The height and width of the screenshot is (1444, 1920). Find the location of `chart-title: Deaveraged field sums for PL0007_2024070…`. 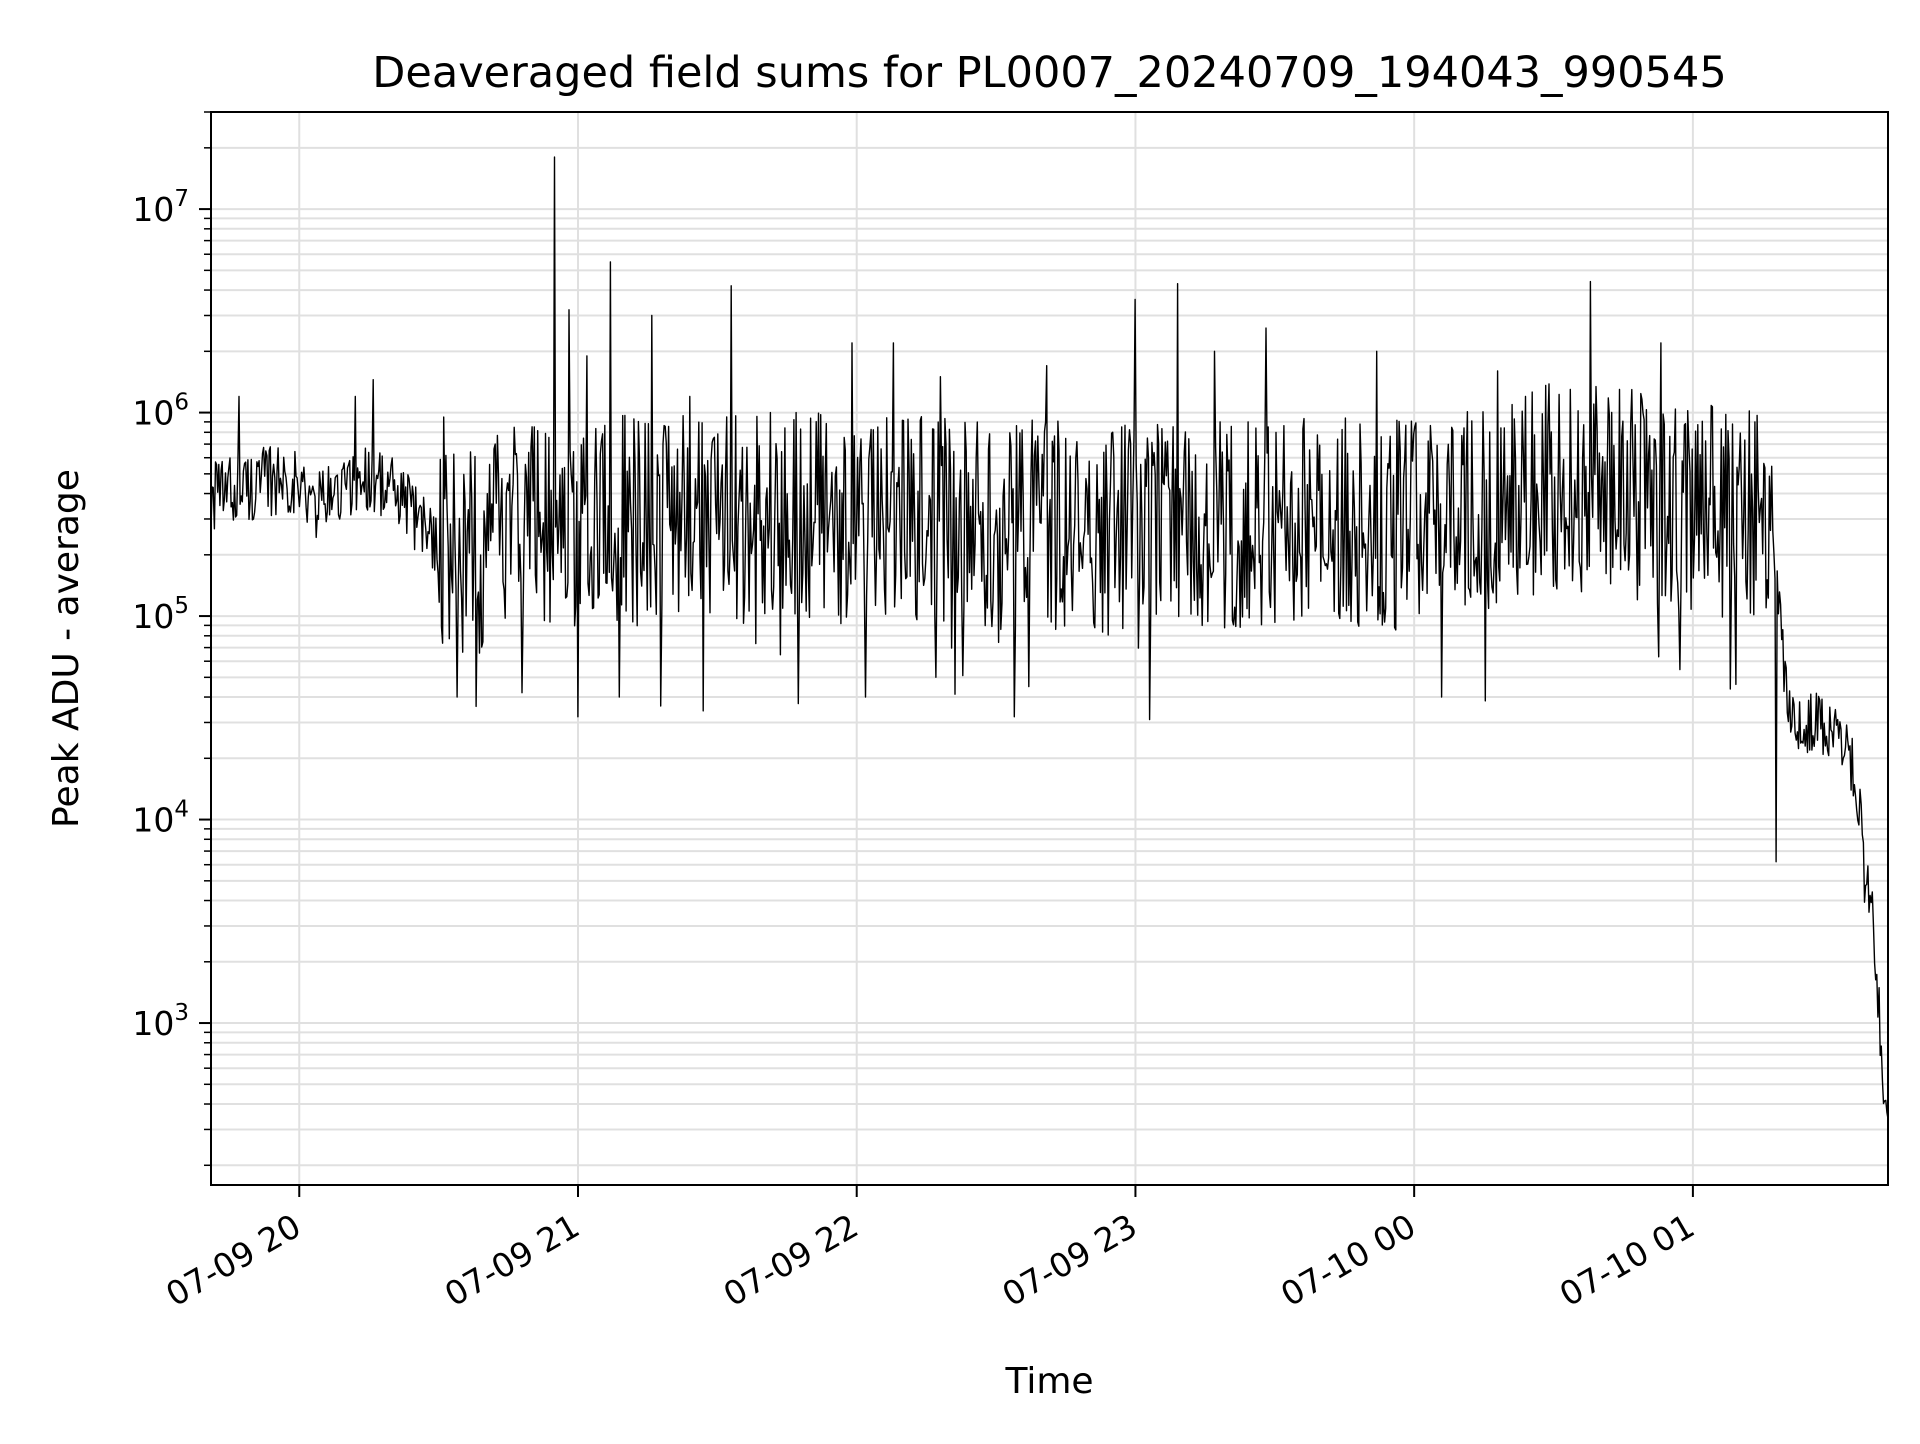

chart-title: Deaveraged field sums for PL0007_2024070… is located at coordinates (1049, 73).